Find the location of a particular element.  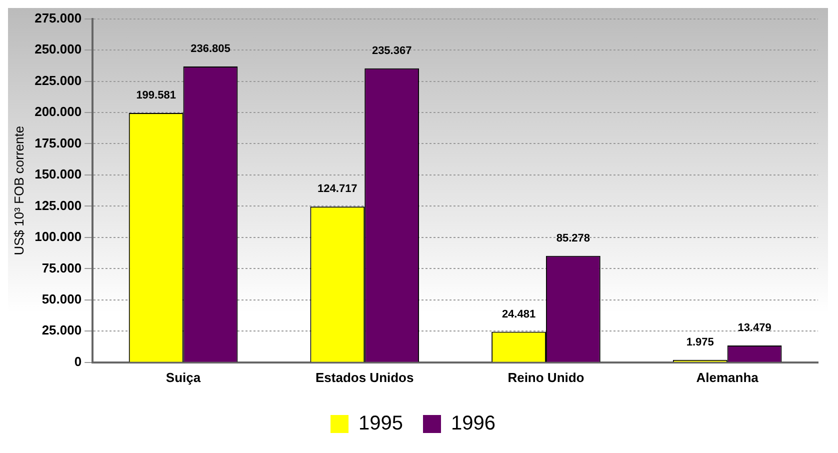

data-label: 199.581 is located at coordinates (156, 96).